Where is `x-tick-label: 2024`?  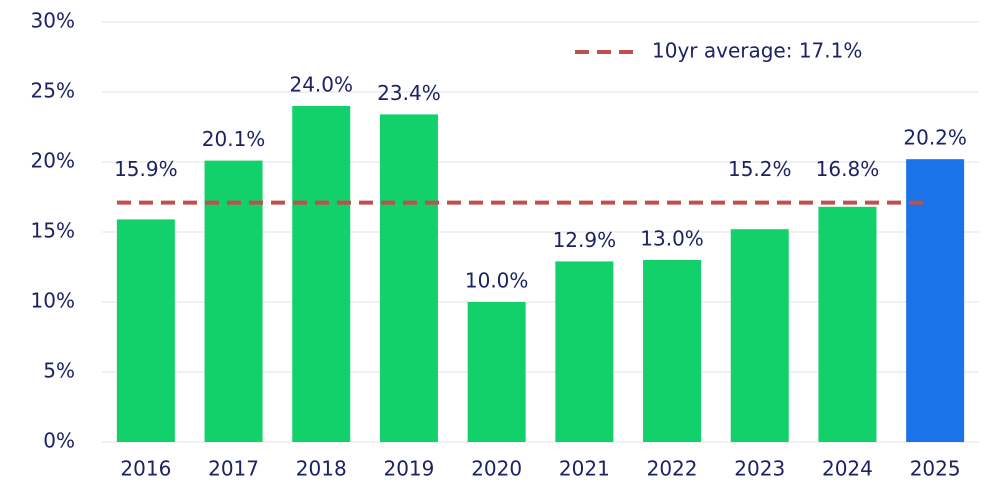
x-tick-label: 2024 is located at coordinates (847, 469).